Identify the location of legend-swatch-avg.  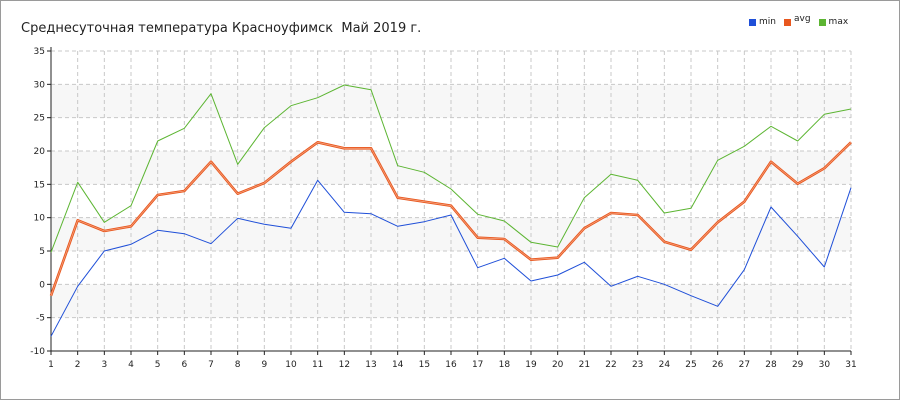
(787, 22).